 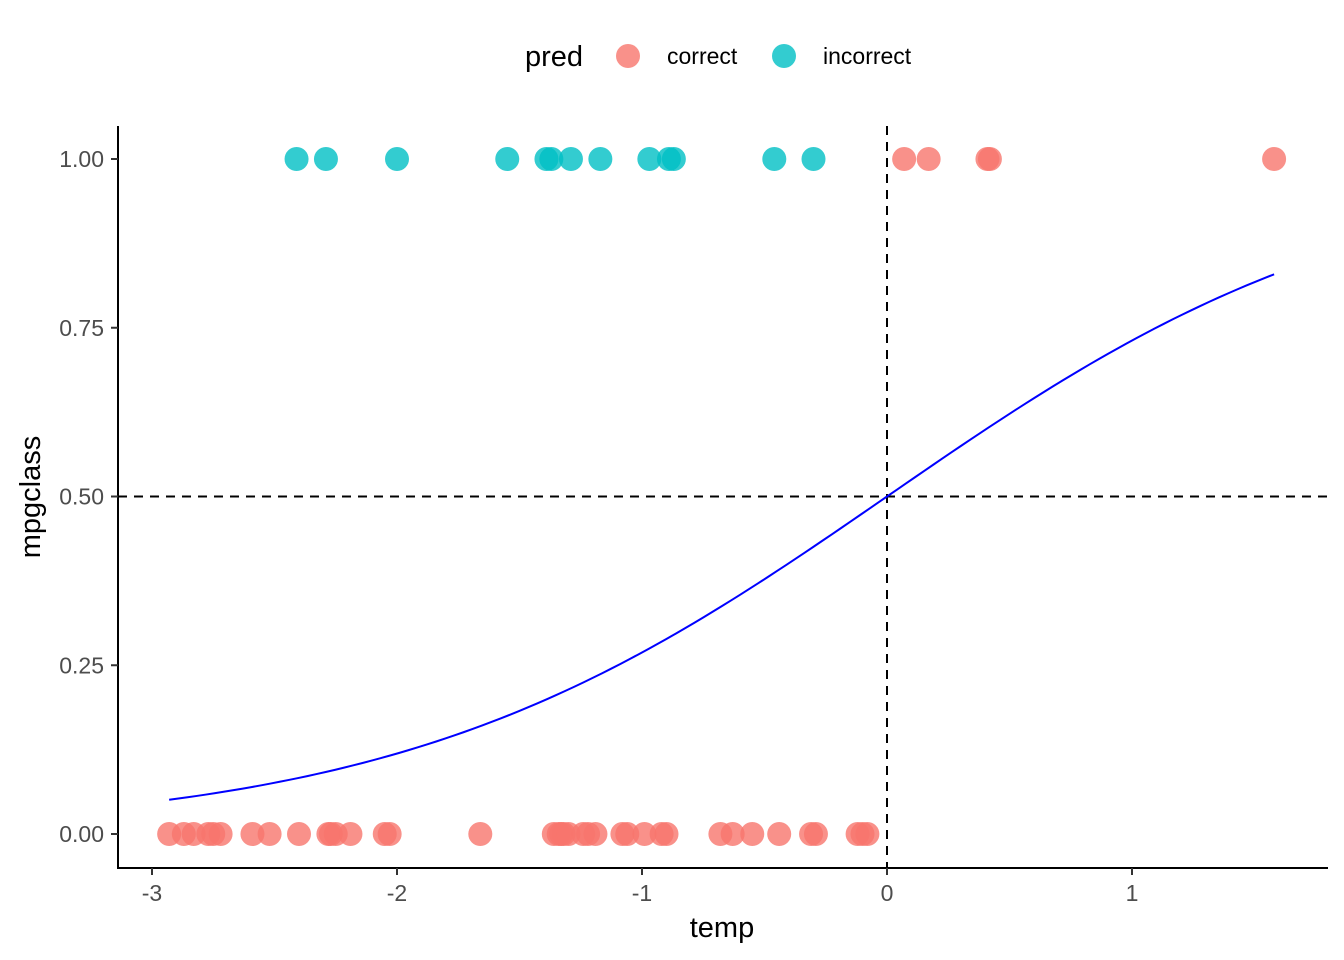 I want to click on y-tick-label: 1.00, so click(x=81, y=159).